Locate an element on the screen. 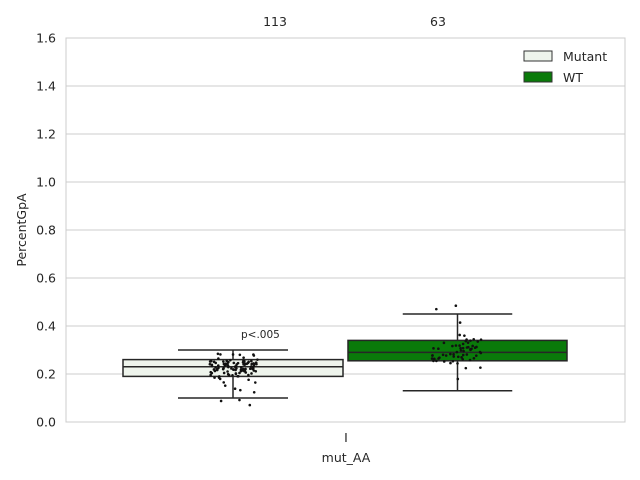  y-tick-labels: 0.0 0.2 0.4 0.6 0.8 1.0 1.2 1.4 1.6 is located at coordinates (46, 230).